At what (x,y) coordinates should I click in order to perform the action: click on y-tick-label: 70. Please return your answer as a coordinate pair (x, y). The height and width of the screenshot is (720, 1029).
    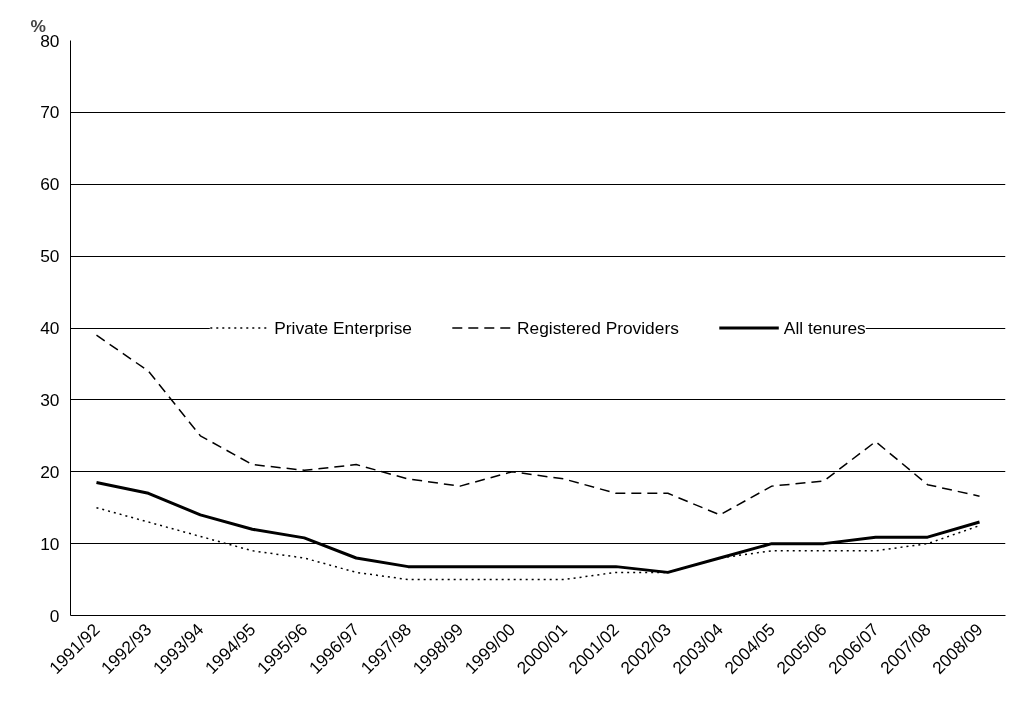
    Looking at the image, I should click on (50, 112).